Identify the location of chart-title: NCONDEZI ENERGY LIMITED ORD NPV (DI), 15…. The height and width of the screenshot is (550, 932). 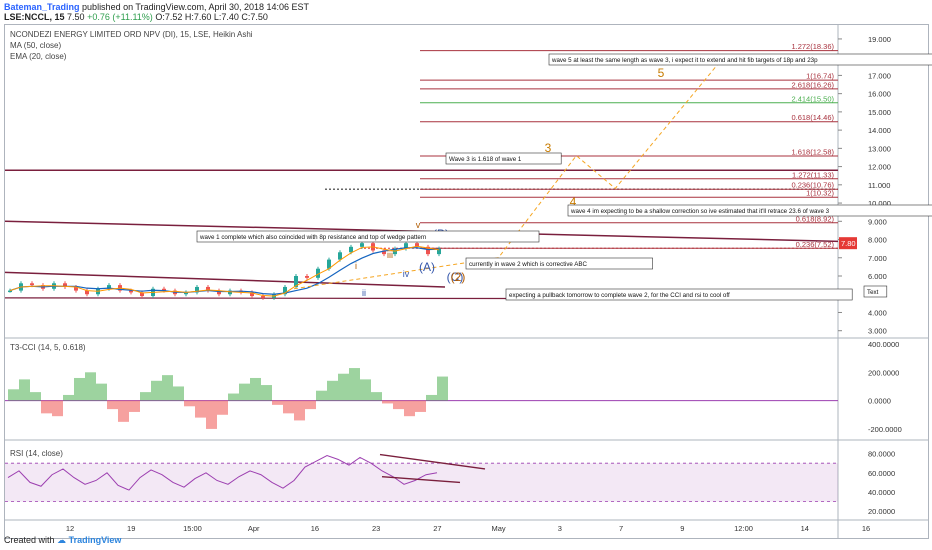
(131, 34).